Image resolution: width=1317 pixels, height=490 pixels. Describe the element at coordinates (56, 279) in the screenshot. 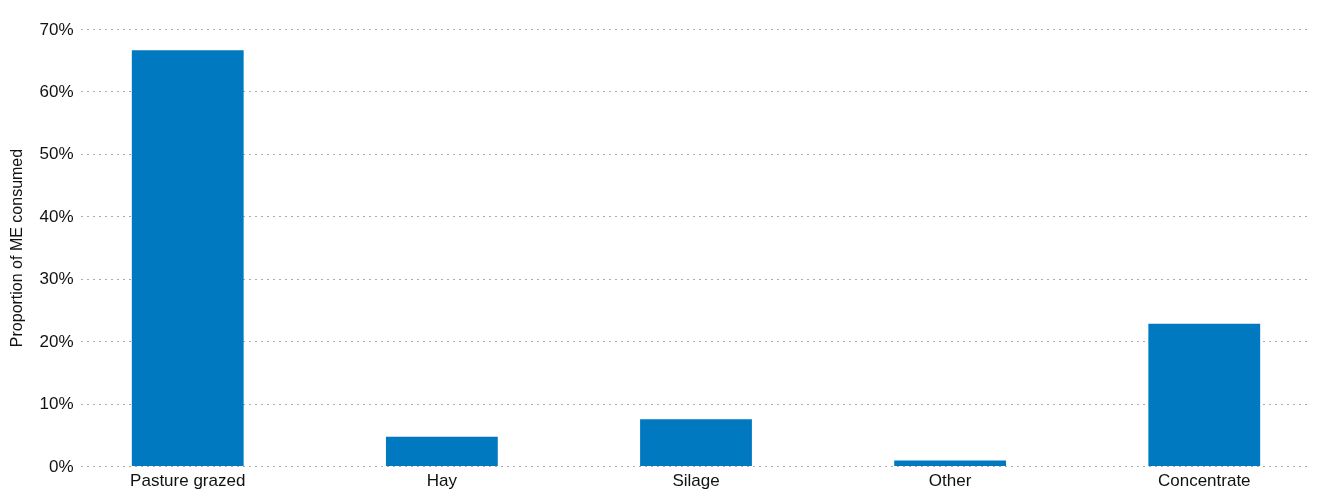

I see `y-tick-label: 30%` at that location.